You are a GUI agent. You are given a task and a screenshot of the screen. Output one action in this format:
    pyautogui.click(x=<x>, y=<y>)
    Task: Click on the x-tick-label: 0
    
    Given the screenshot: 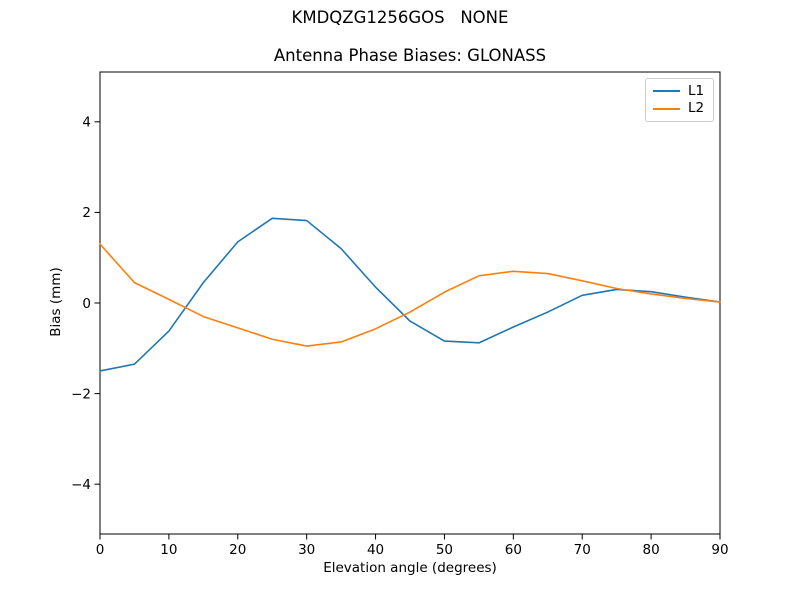 What is the action you would take?
    pyautogui.click(x=100, y=550)
    